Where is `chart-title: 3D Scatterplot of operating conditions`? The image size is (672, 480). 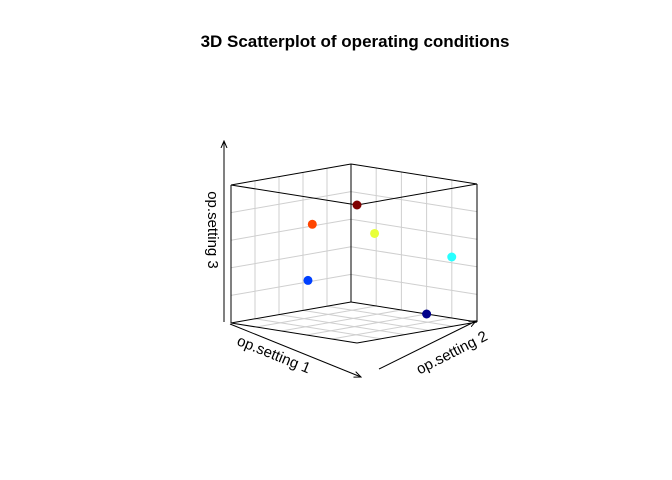 chart-title: 3D Scatterplot of operating conditions is located at coordinates (355, 41).